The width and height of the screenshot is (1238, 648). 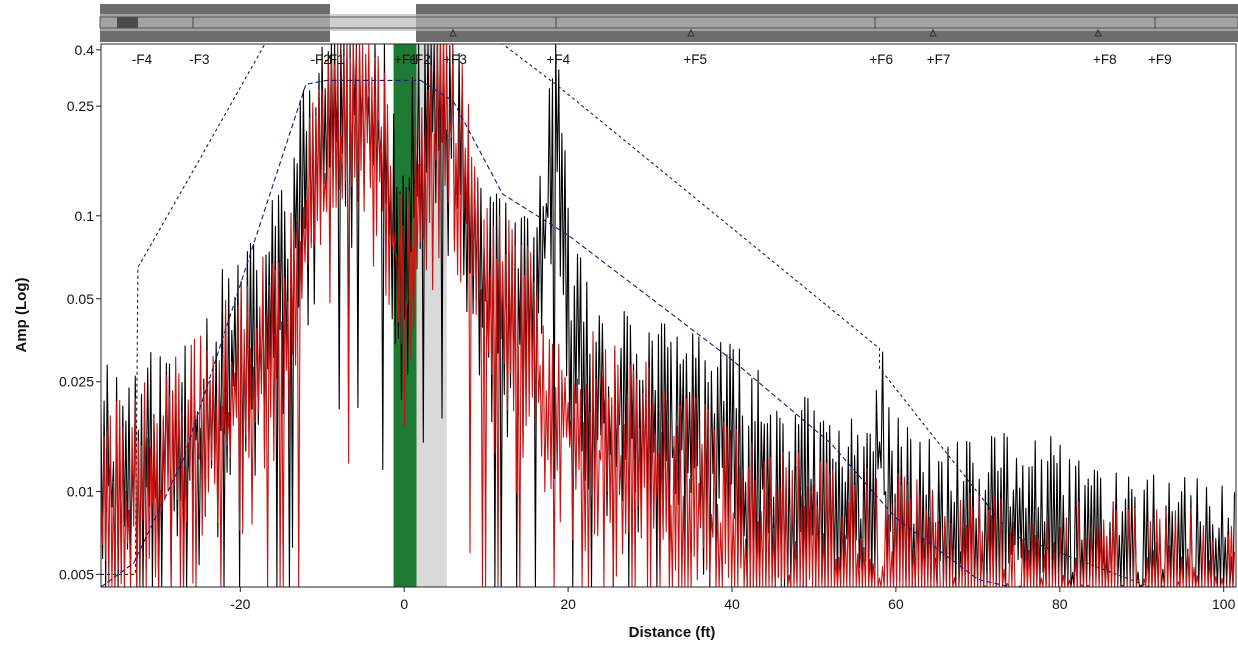 I want to click on x-axis-title: Distance (ft), so click(x=672, y=632).